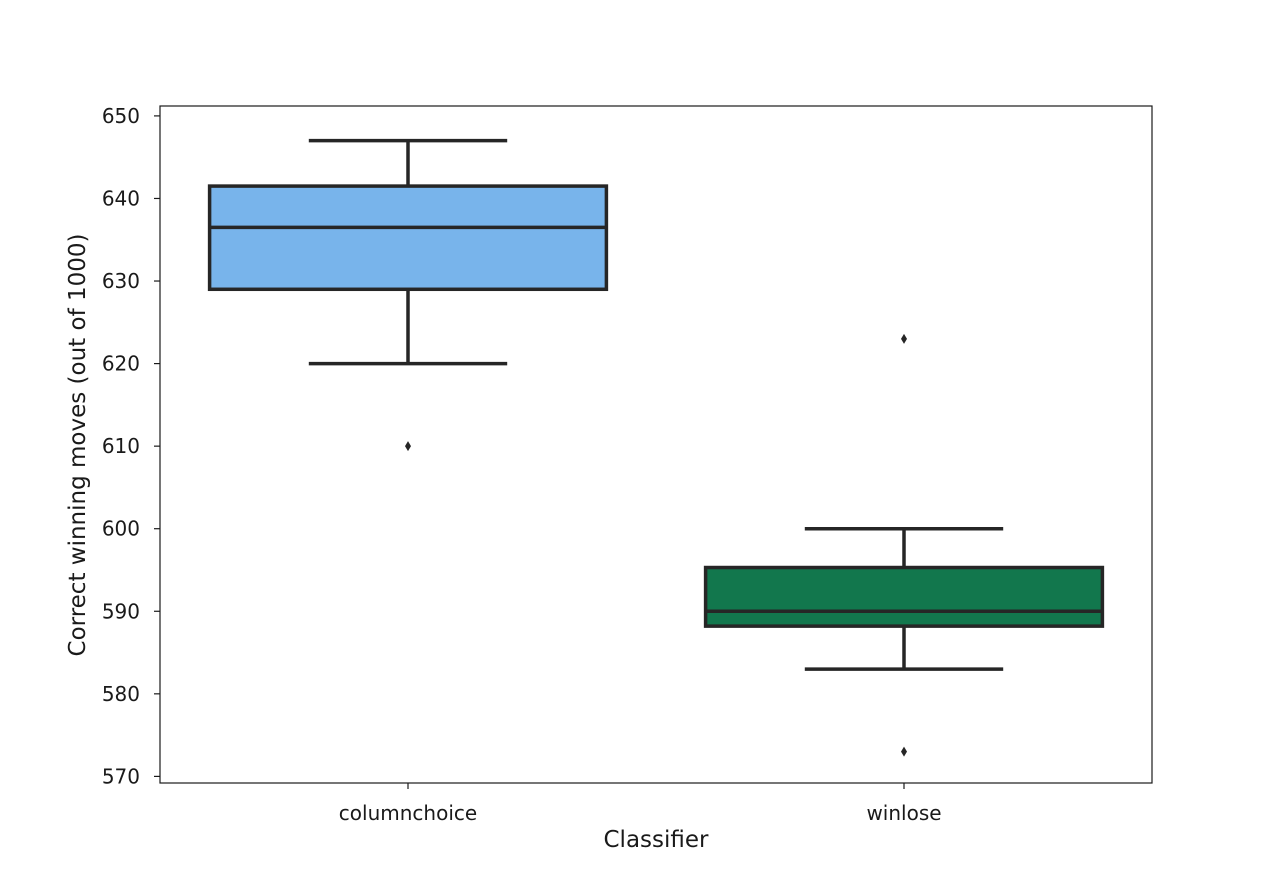 The height and width of the screenshot is (884, 1280). Describe the element at coordinates (121, 364) in the screenshot. I see `y-tick-label: 620` at that location.